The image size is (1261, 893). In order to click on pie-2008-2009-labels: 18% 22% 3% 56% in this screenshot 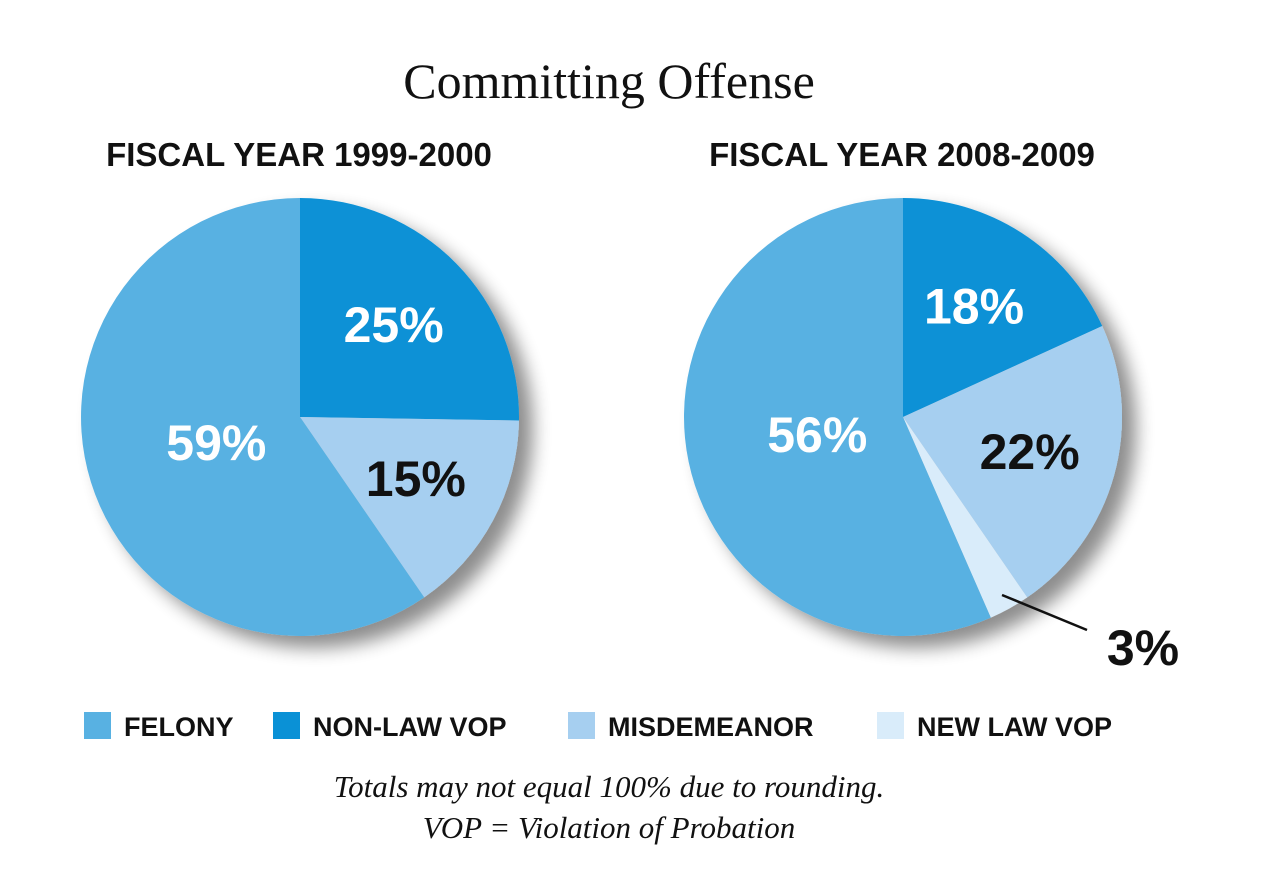, I will do `click(973, 477)`.